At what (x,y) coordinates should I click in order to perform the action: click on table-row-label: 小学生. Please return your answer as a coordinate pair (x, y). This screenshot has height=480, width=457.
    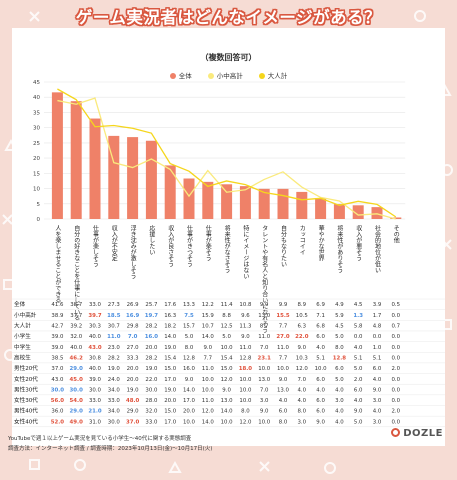
    Looking at the image, I should click on (22, 336).